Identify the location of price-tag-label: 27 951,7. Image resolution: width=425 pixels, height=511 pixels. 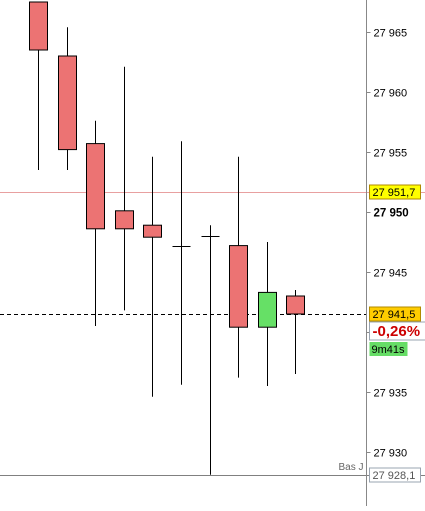
(394, 193).